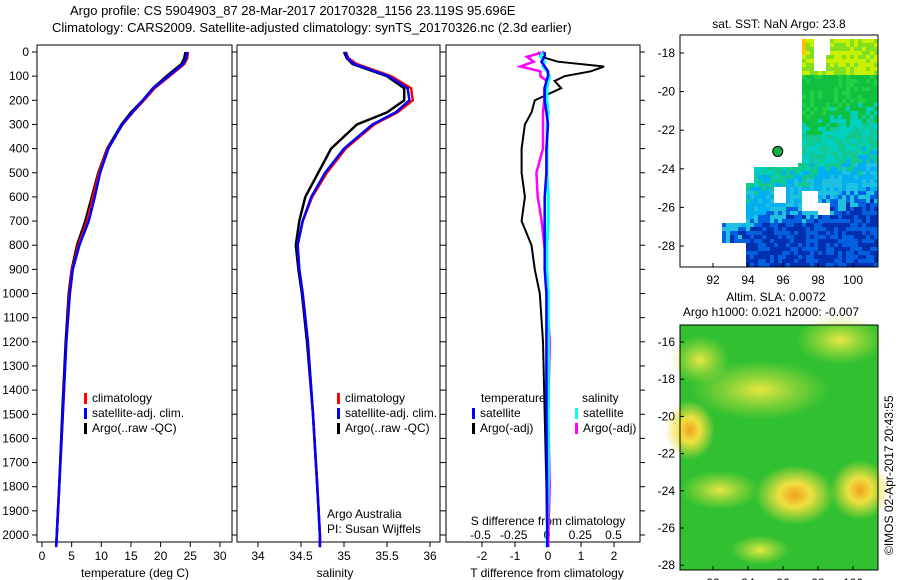 Image resolution: width=900 pixels, height=580 pixels. I want to click on sst-map-lat-label: -28, so click(667, 246).